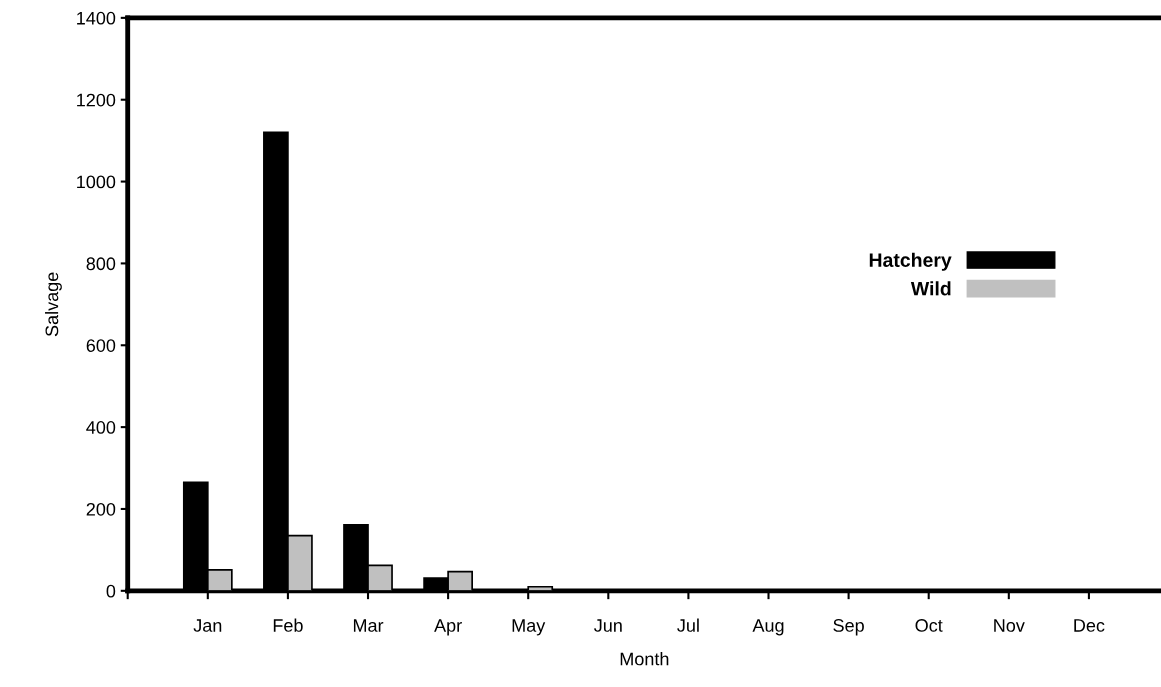 This screenshot has width=1161, height=687. What do you see at coordinates (930, 288) in the screenshot?
I see `legend-label: Wild` at bounding box center [930, 288].